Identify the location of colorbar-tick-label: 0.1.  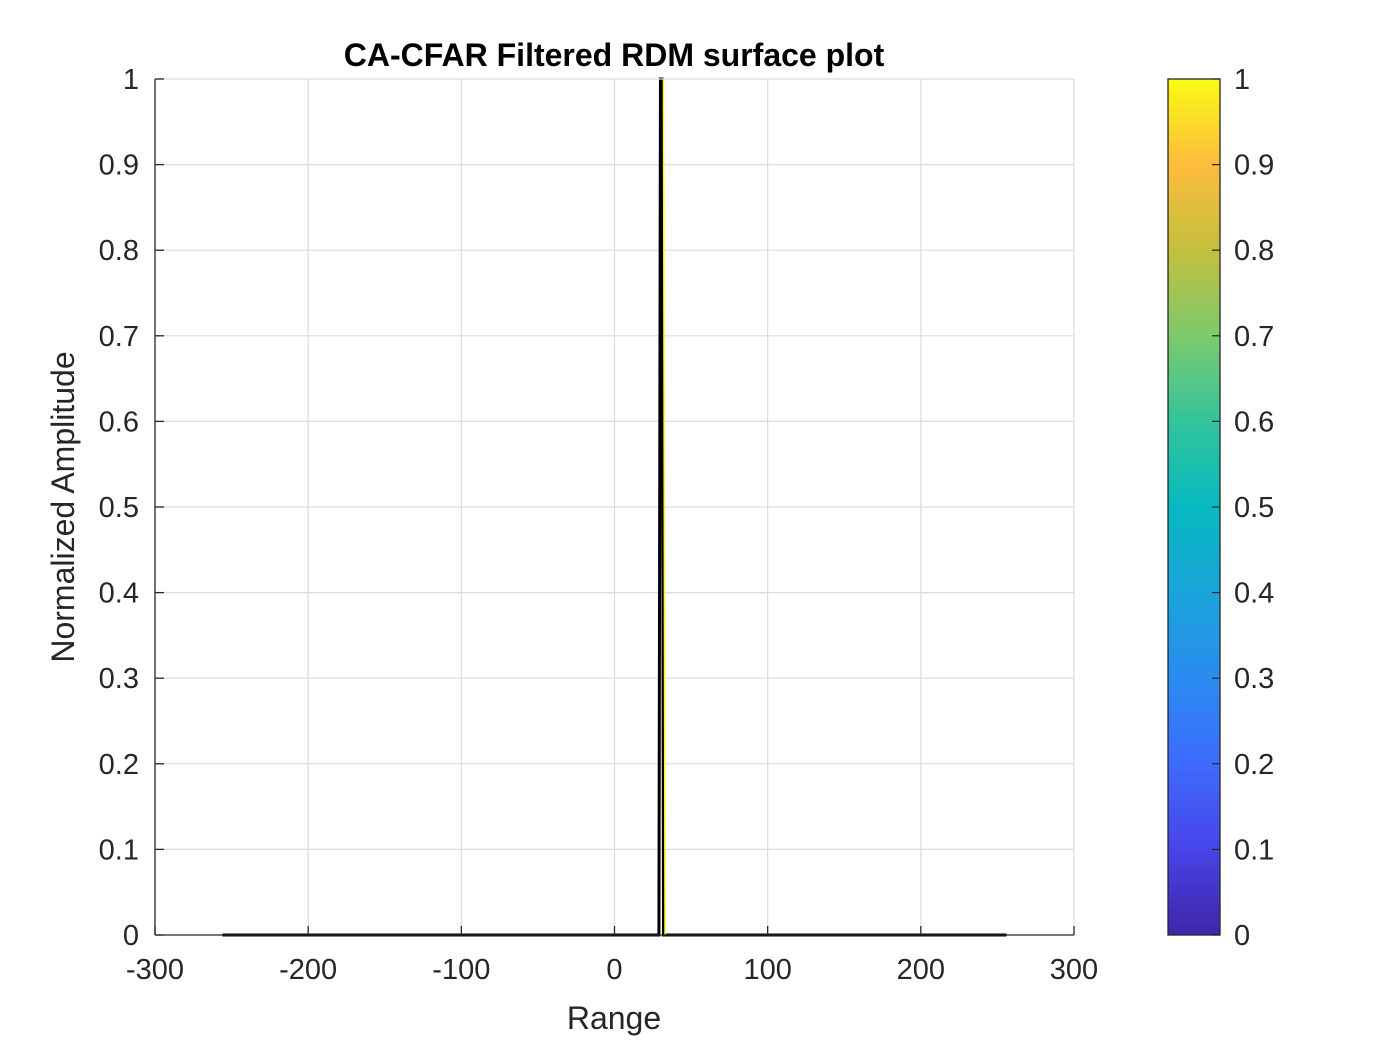
(1254, 850).